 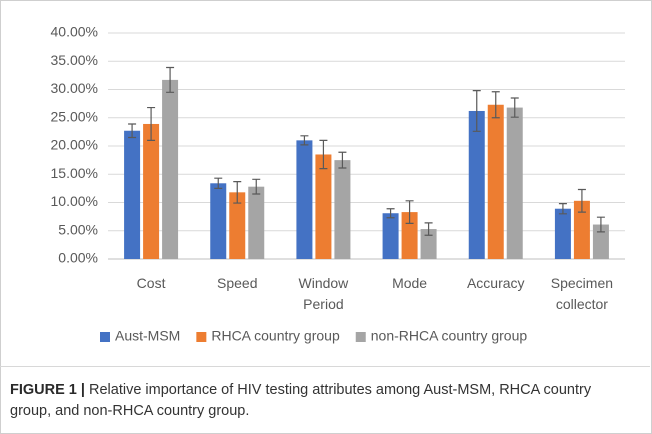 I want to click on y-tick-label: 15.00%, so click(x=74, y=173).